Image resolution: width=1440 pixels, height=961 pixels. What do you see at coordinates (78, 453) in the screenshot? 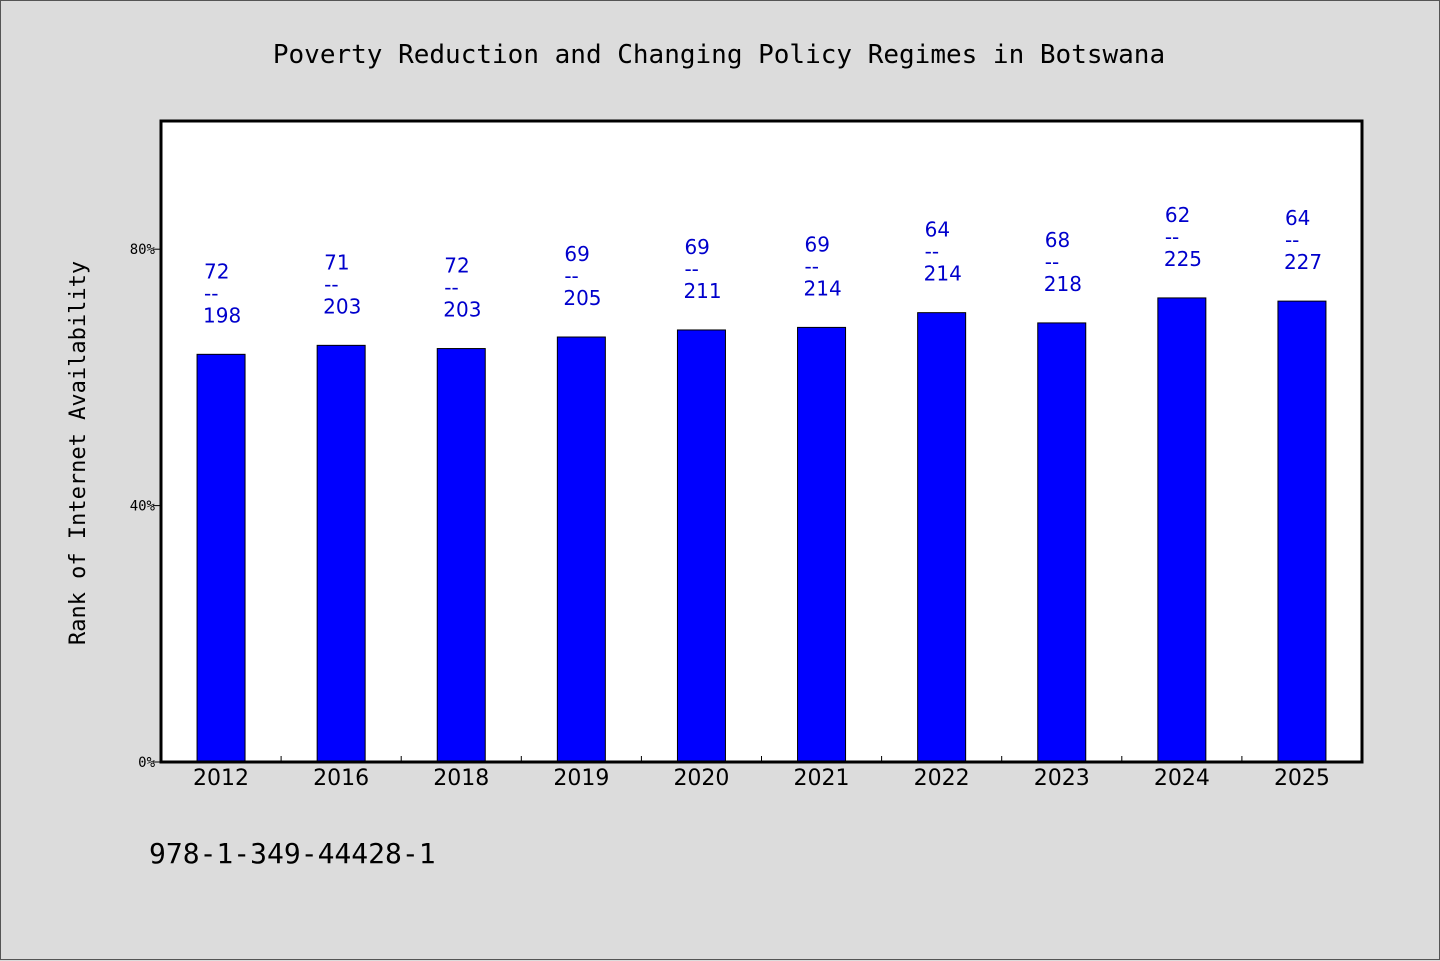
I see `y-axis-label: Rank of Internet Availability` at bounding box center [78, 453].